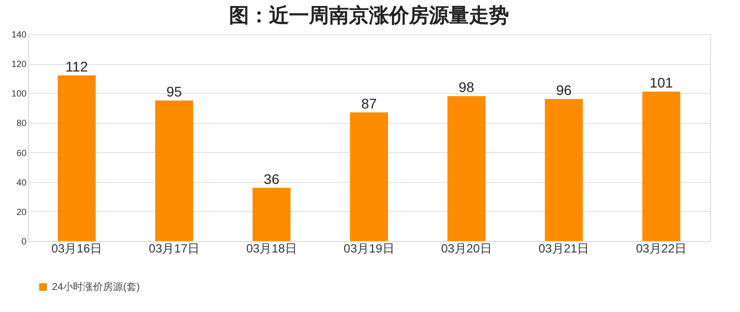 This screenshot has width=740, height=312. What do you see at coordinates (76, 249) in the screenshot?
I see `x-tick-label: 03月16日` at bounding box center [76, 249].